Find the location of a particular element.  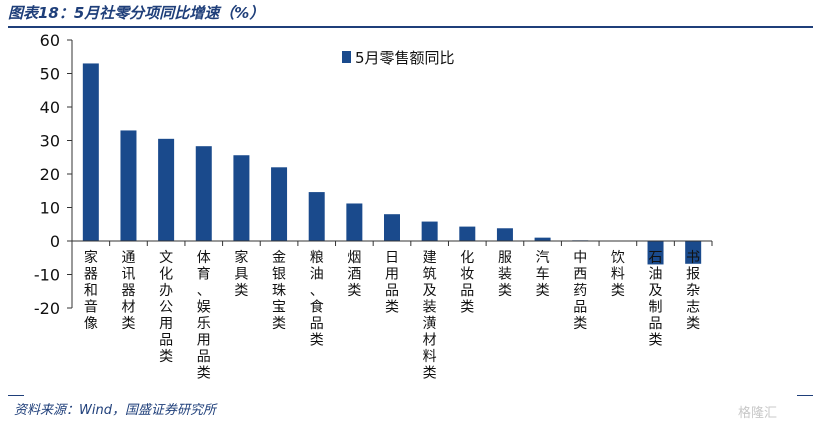

category-label: 石油及制品类 is located at coordinates (656, 299).